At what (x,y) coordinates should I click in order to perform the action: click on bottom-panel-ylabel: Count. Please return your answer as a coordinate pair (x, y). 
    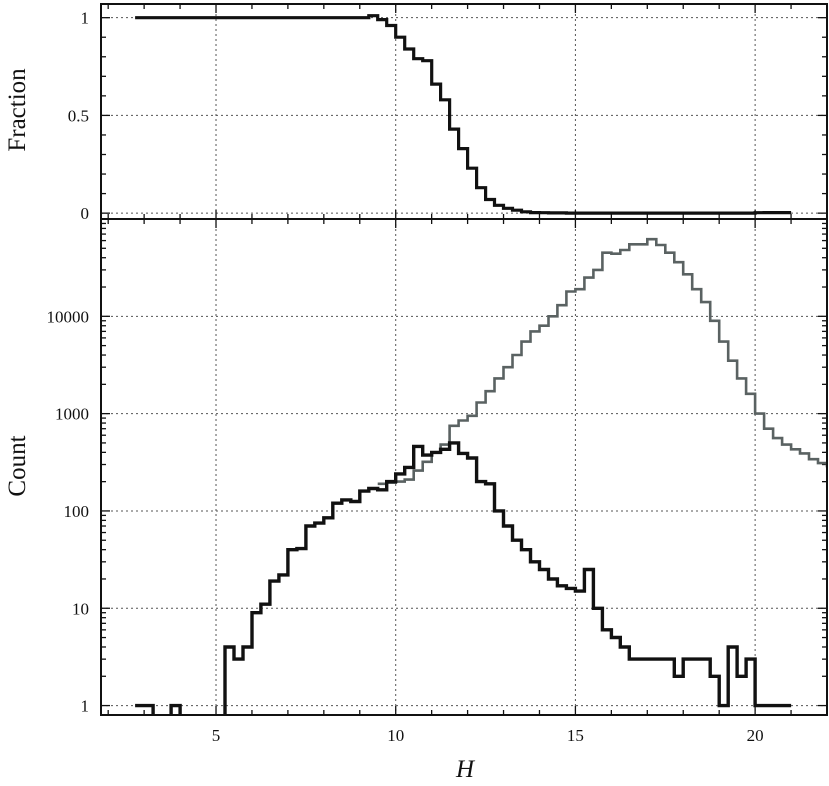
    Looking at the image, I should click on (17, 465).